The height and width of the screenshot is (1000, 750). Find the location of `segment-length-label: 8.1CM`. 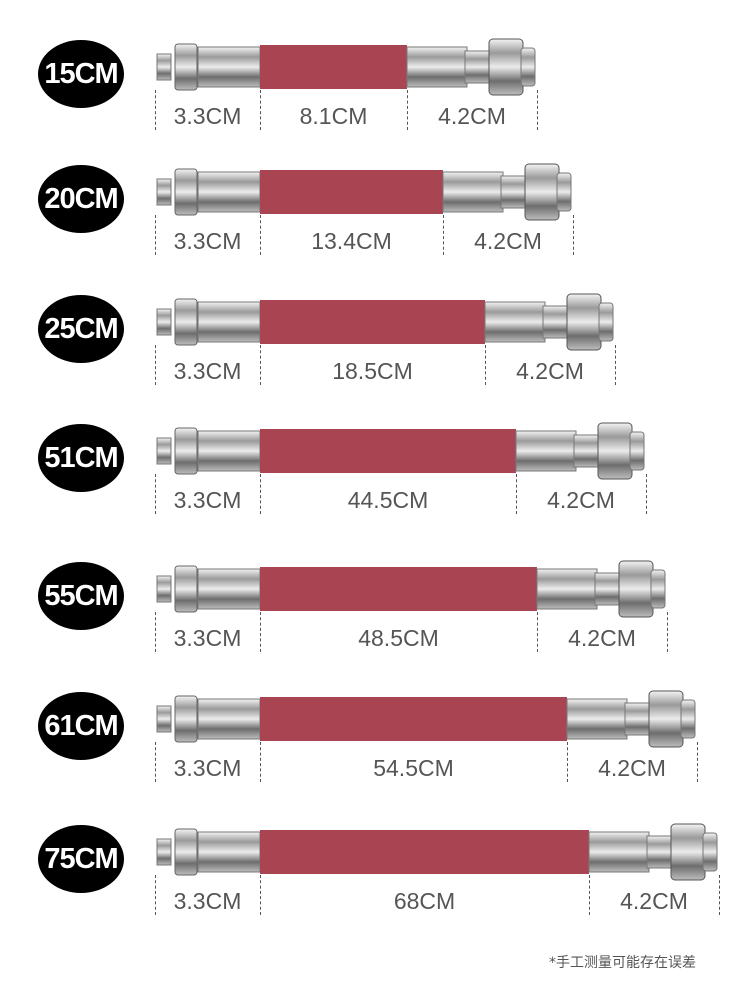

segment-length-label: 8.1CM is located at coordinates (333, 115).